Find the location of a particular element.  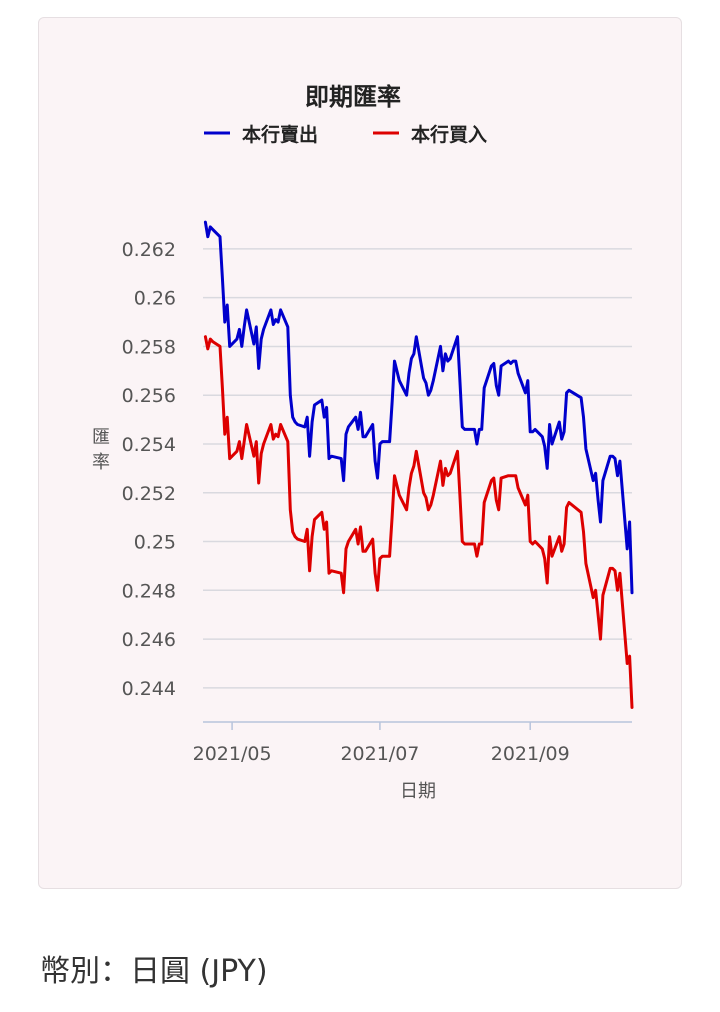

y-tick-label: 0.26 is located at coordinates (155, 299).